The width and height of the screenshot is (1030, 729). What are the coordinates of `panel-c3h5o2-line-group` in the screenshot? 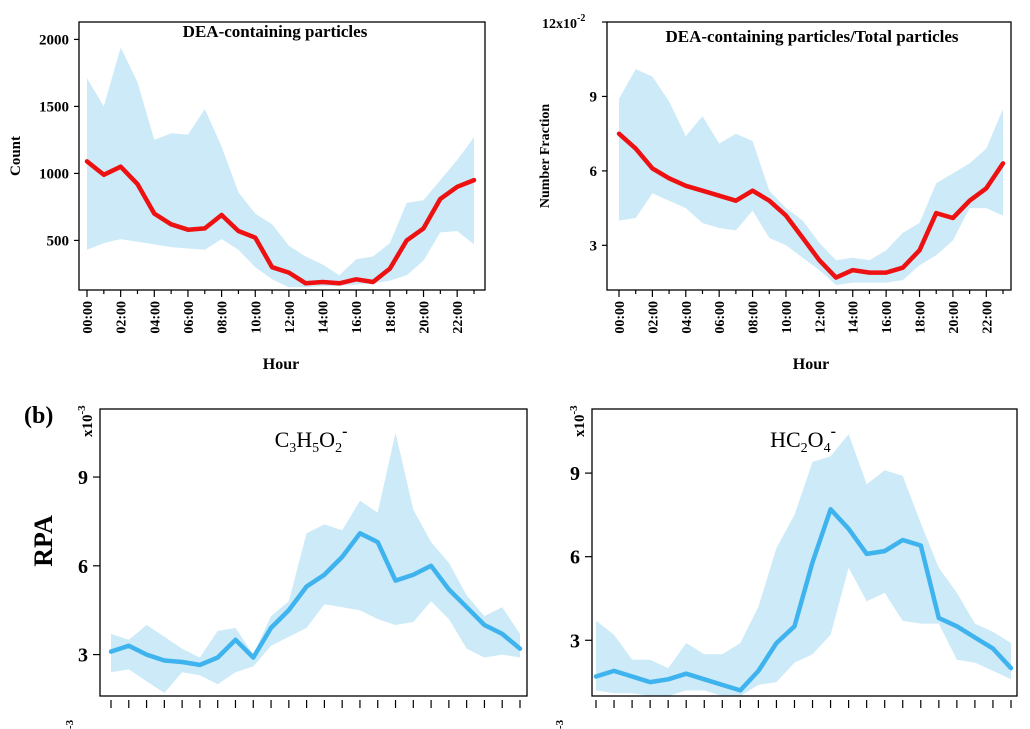 It's located at (315, 599).